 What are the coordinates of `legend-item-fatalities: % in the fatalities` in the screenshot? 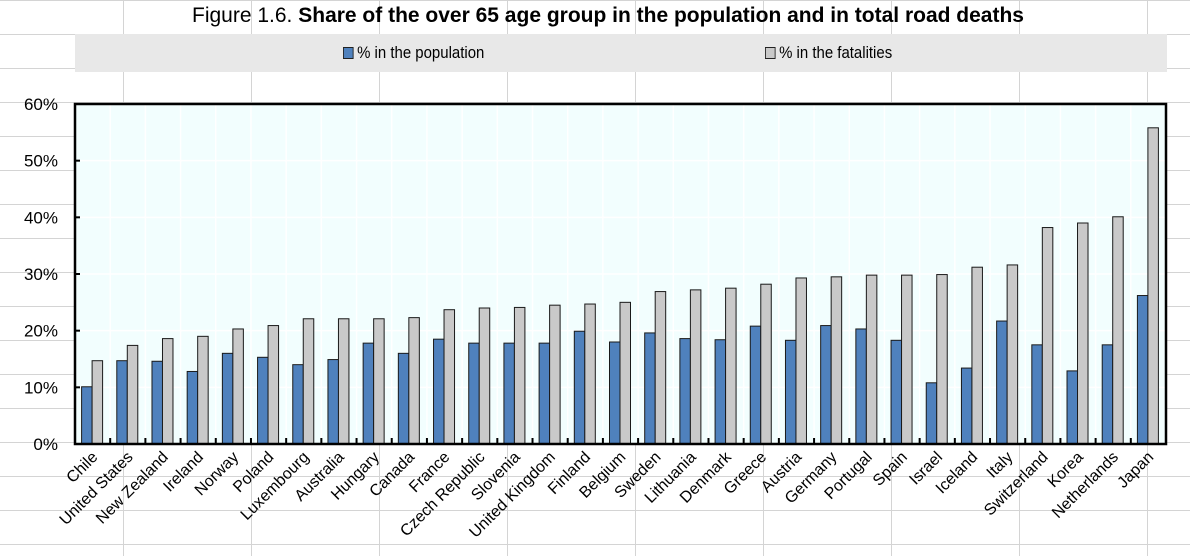 It's located at (828, 53).